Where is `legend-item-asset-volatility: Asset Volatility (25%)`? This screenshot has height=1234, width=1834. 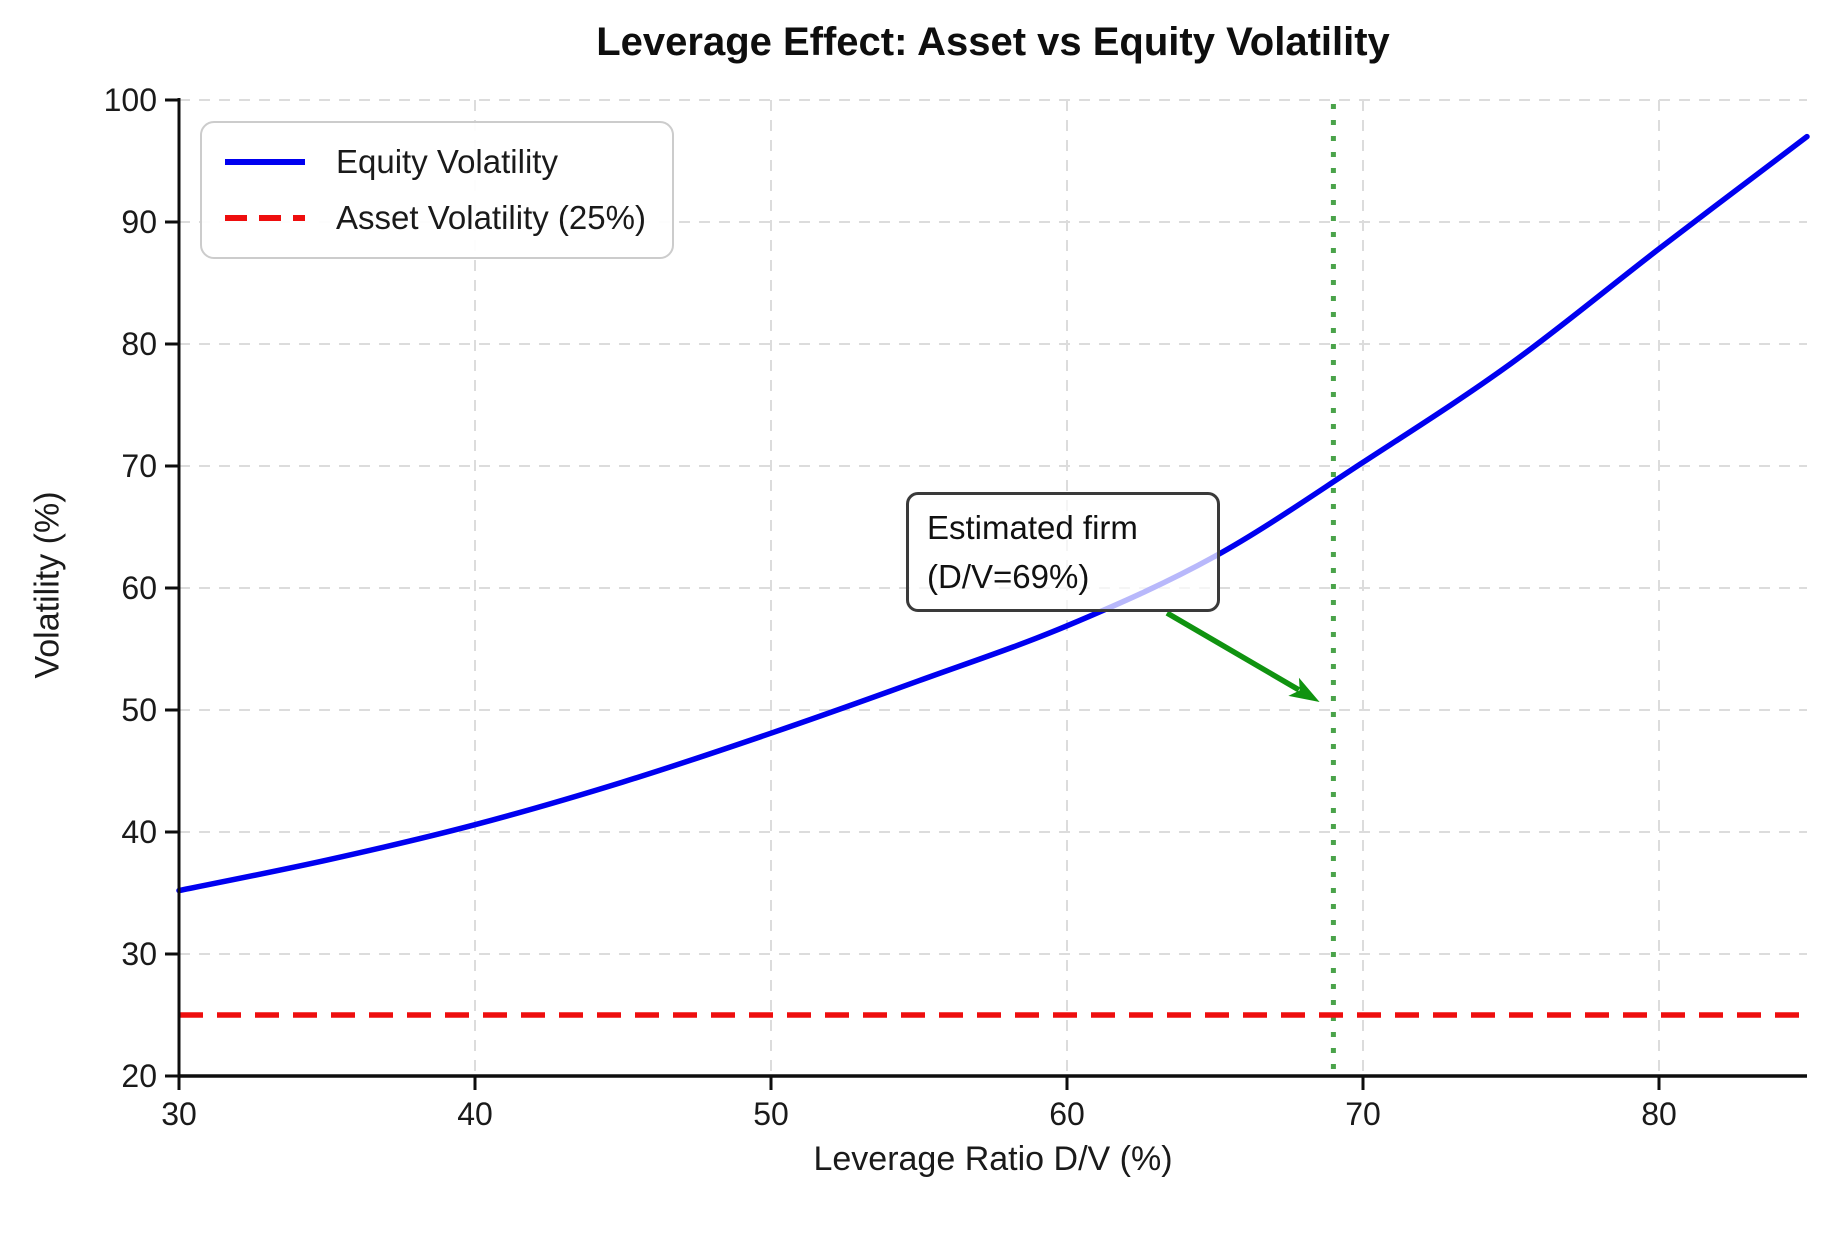 legend-item-asset-volatility: Asset Volatility (25%) is located at coordinates (435, 218).